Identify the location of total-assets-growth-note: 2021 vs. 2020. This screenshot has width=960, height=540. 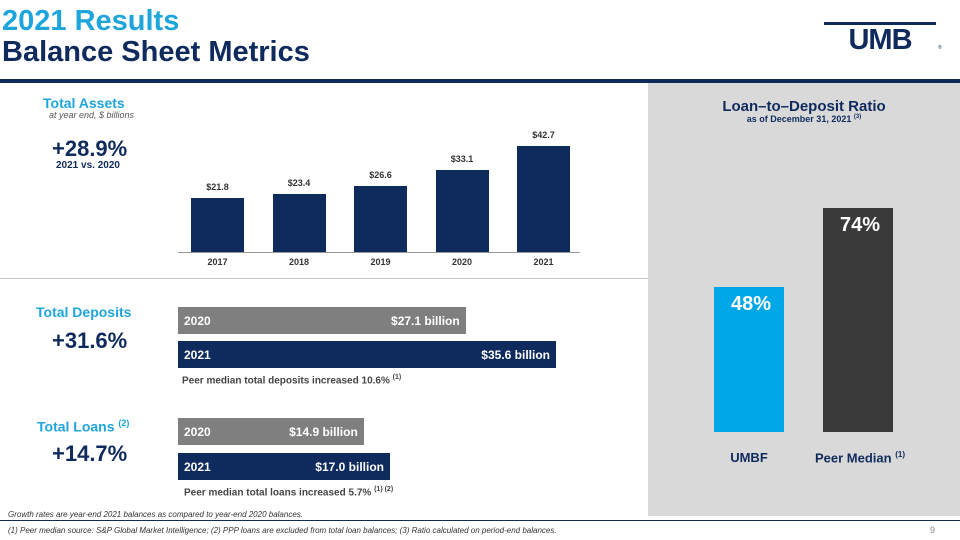
(88, 165).